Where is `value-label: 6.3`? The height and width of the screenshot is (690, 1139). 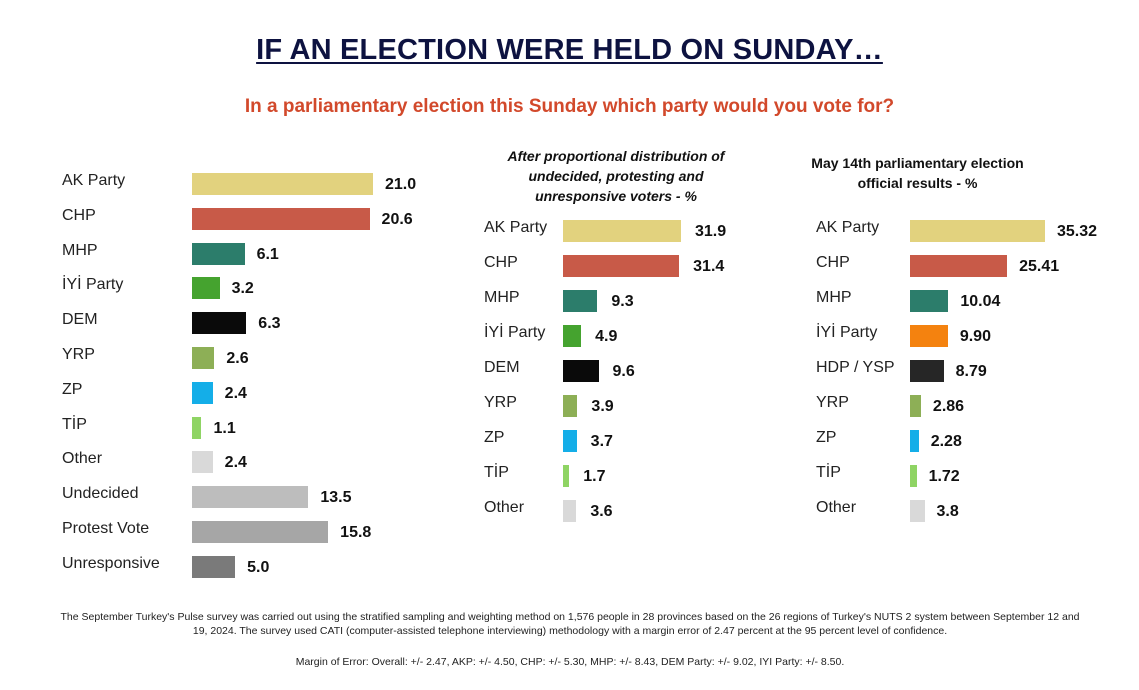
value-label: 6.3 is located at coordinates (269, 324).